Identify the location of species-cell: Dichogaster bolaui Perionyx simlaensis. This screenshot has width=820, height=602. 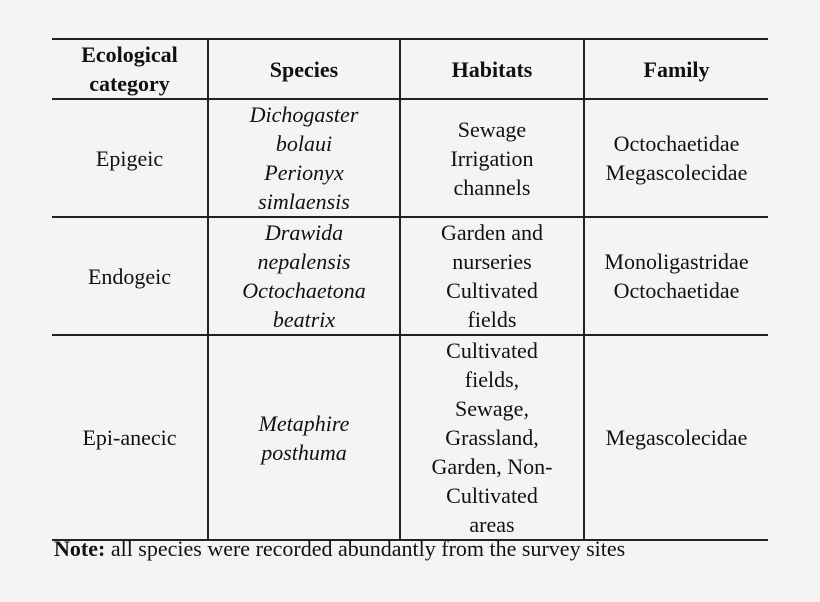
(303, 158).